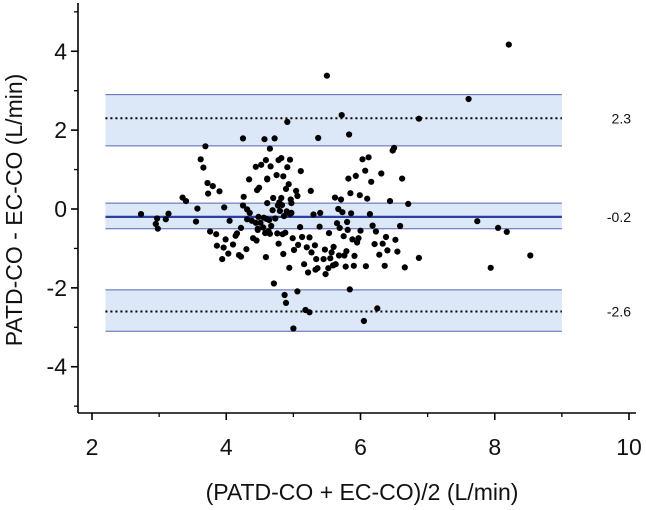 Image resolution: width=646 pixels, height=510 pixels. What do you see at coordinates (362, 492) in the screenshot?
I see `x-axis-title: (PATD-CO + EC-CO)/2 (L/min)` at bounding box center [362, 492].